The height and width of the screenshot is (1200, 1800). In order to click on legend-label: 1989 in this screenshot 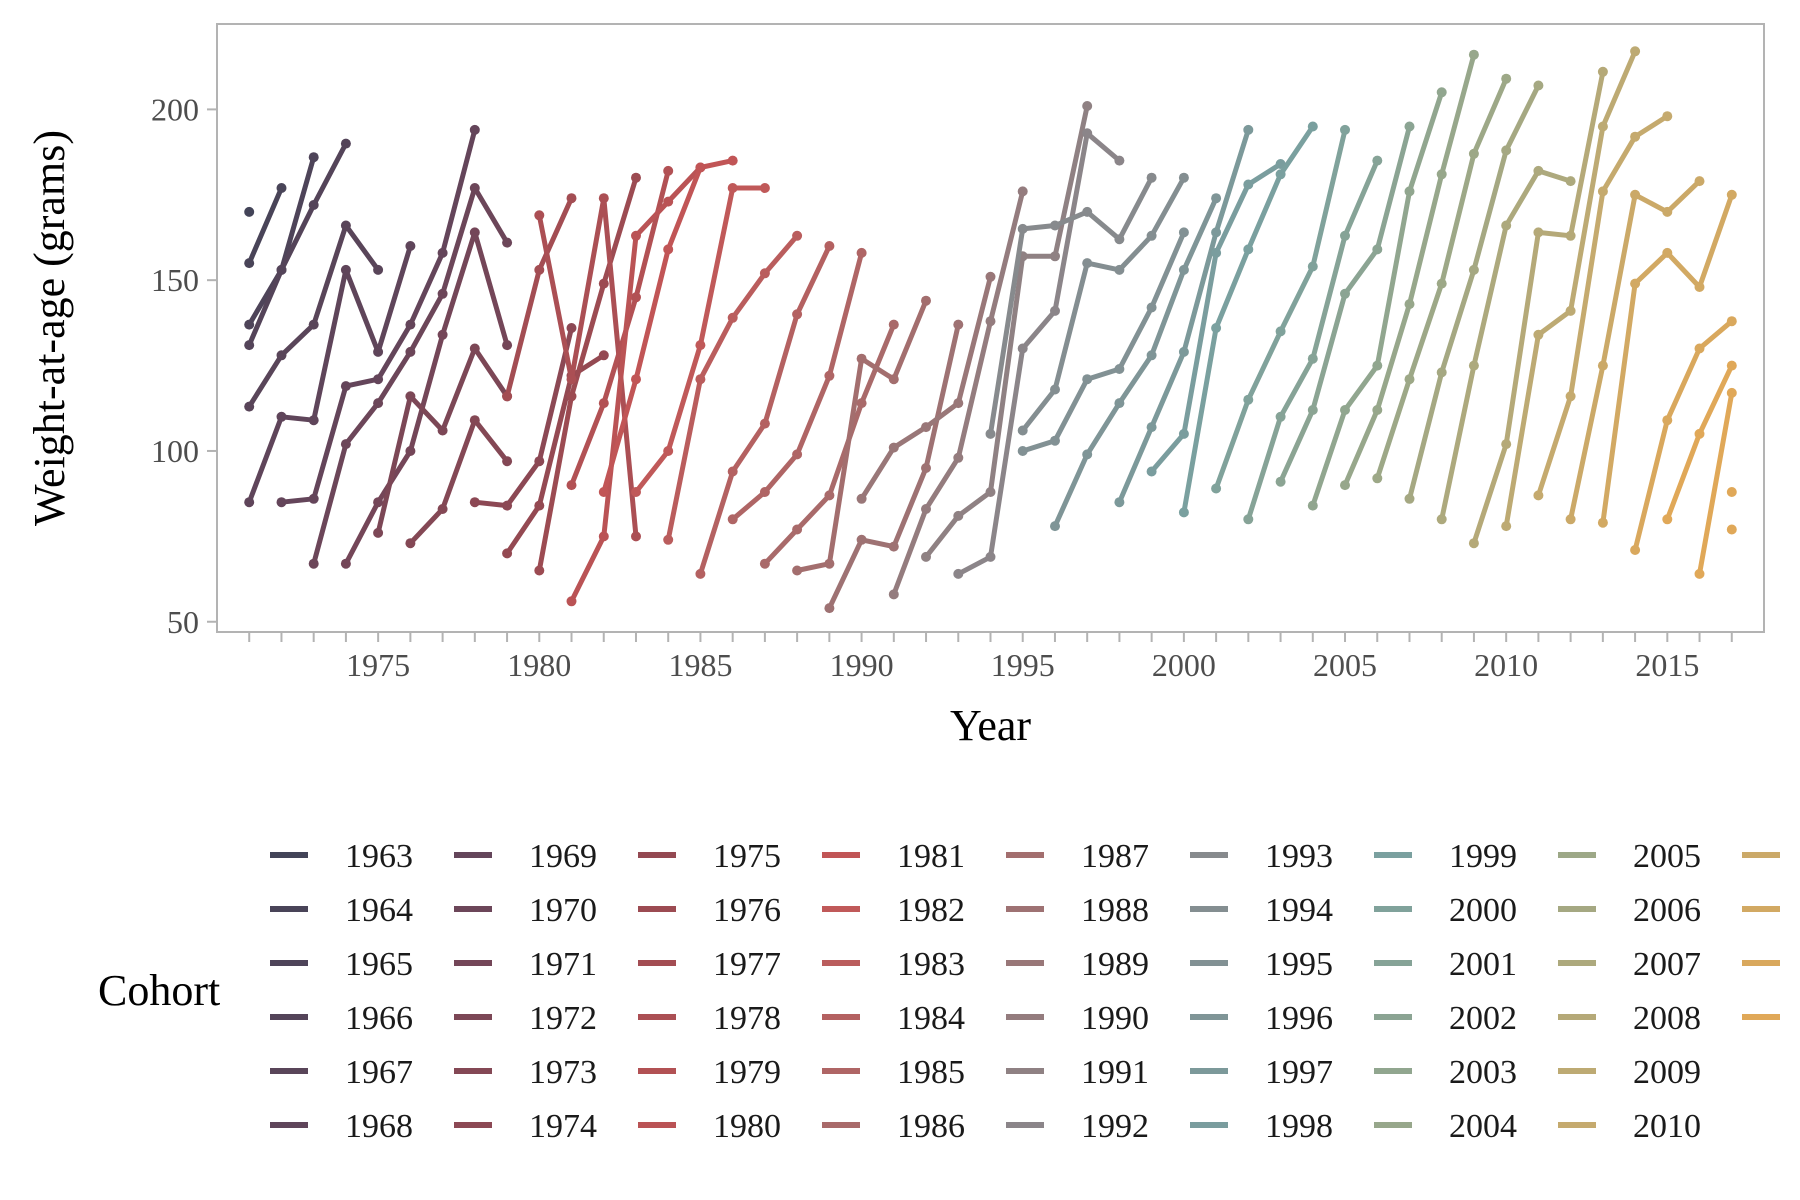, I will do `click(1115, 964)`.